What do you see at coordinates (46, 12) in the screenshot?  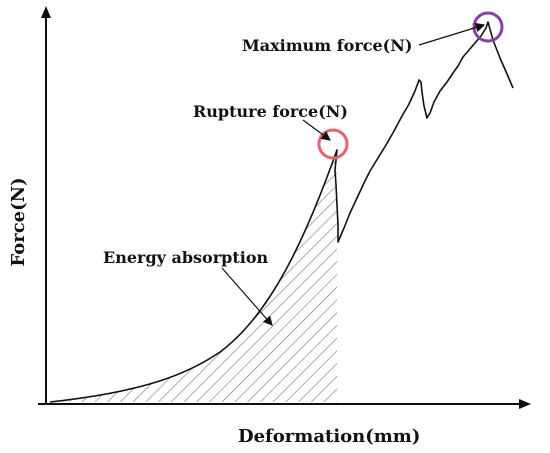 I see `y-axis-arrow` at bounding box center [46, 12].